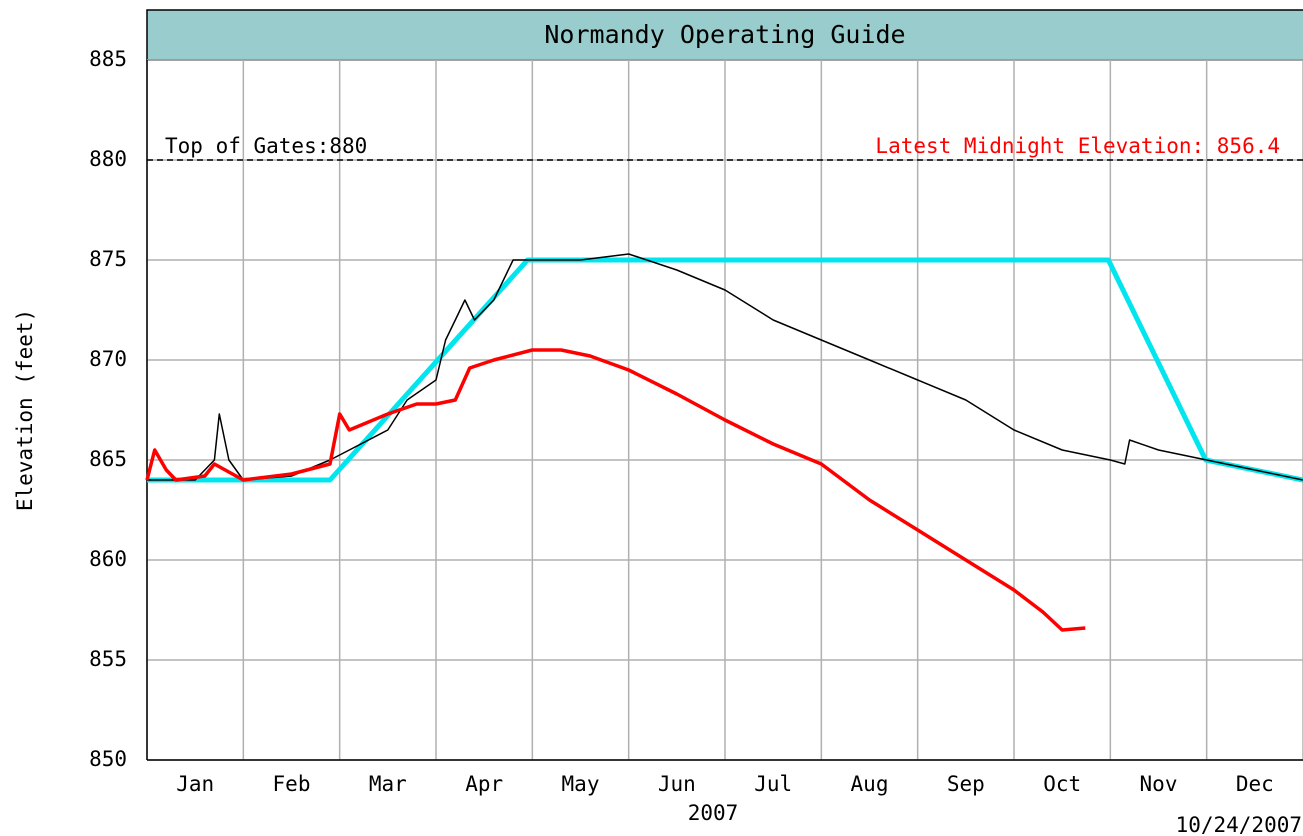  I want to click on y-tick-label: 850, so click(108, 759).